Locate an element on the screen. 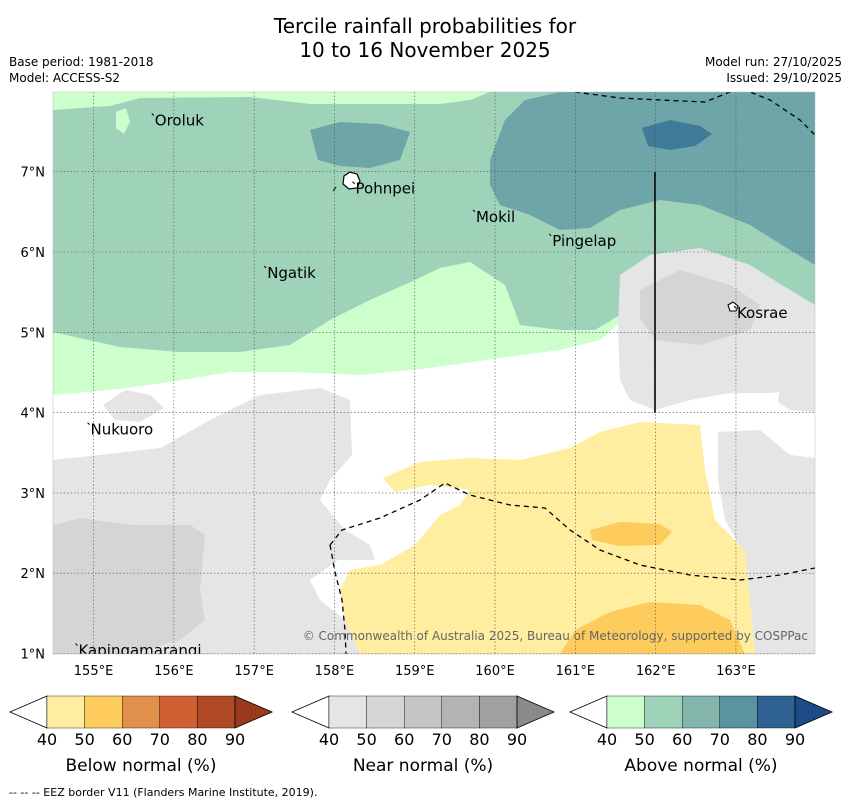  above-70-region is located at coordinates (652, 178).